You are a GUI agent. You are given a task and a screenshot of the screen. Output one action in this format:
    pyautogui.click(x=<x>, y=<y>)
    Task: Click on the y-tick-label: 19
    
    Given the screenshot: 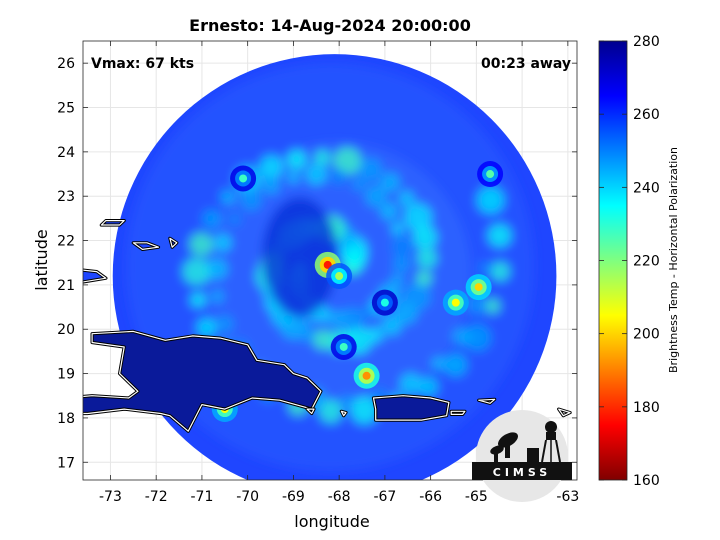 What is the action you would take?
    pyautogui.click(x=66, y=375)
    